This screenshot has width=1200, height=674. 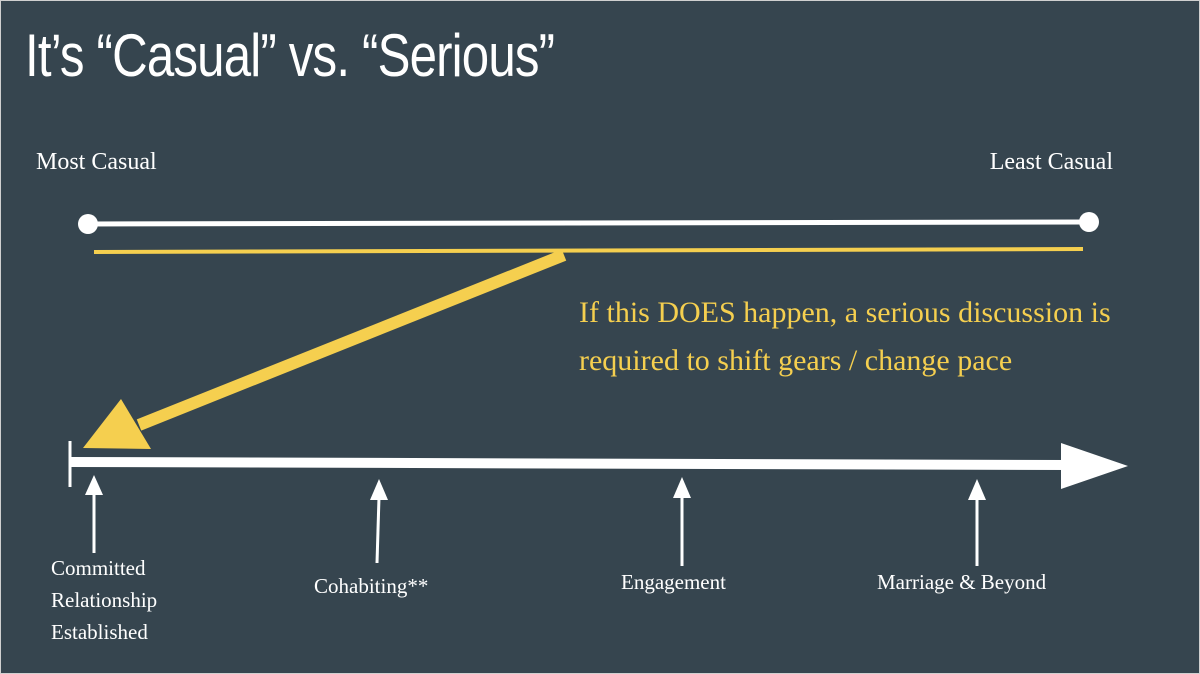 What do you see at coordinates (88, 224) in the screenshot?
I see `scale-start-dot` at bounding box center [88, 224].